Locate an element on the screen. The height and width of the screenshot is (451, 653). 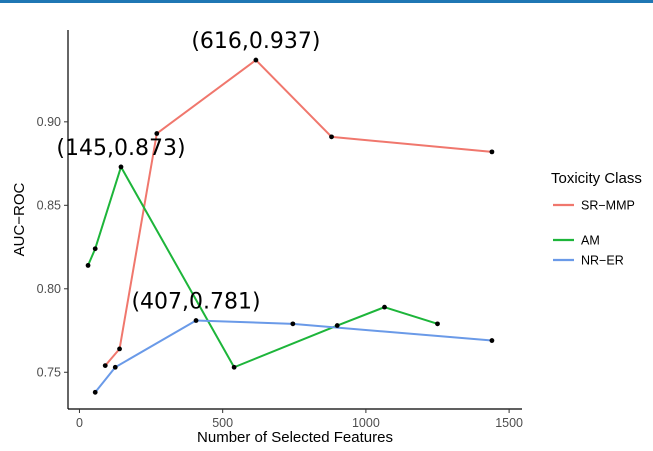
point-annotation: (407,0.781) is located at coordinates (195, 302).